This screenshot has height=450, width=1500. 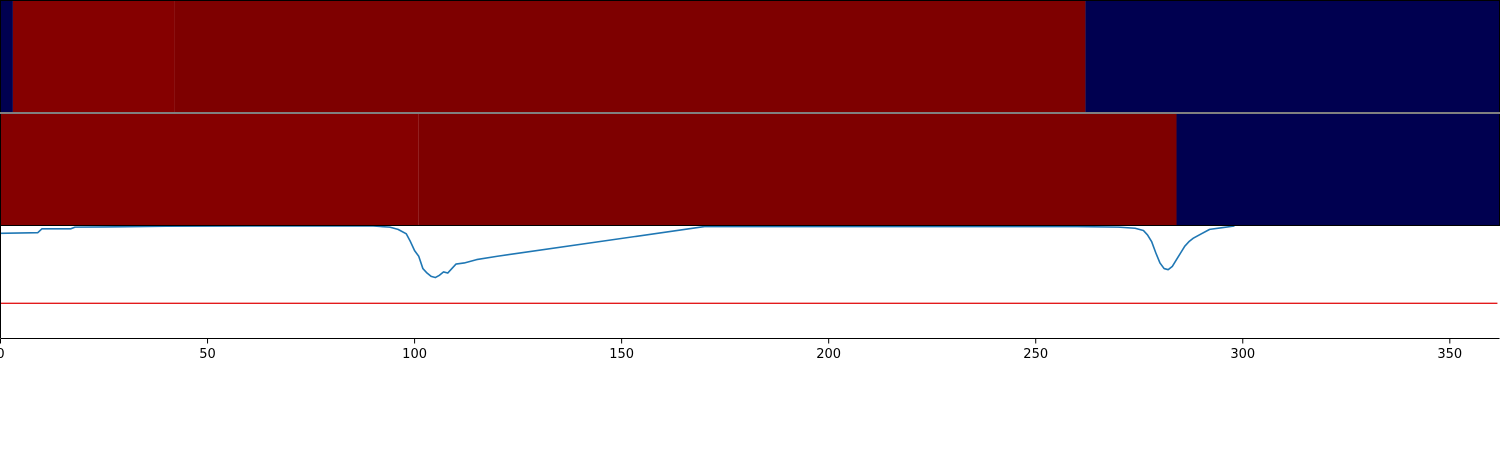 I want to click on x-tick-label-100: 100, so click(x=414, y=354).